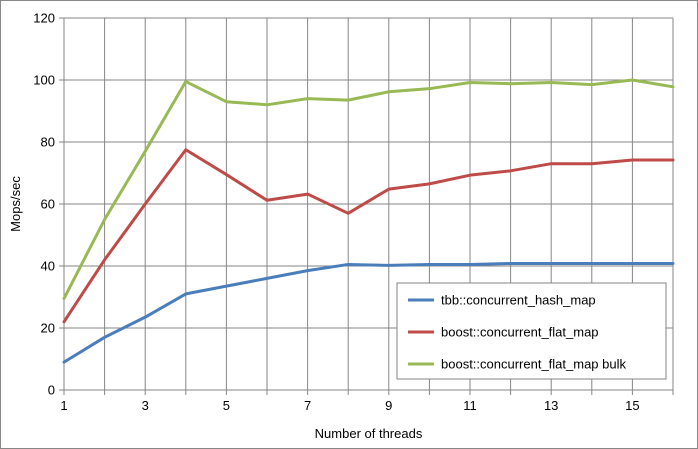 Image resolution: width=698 pixels, height=449 pixels. I want to click on y-tick-label: 100, so click(44, 80).